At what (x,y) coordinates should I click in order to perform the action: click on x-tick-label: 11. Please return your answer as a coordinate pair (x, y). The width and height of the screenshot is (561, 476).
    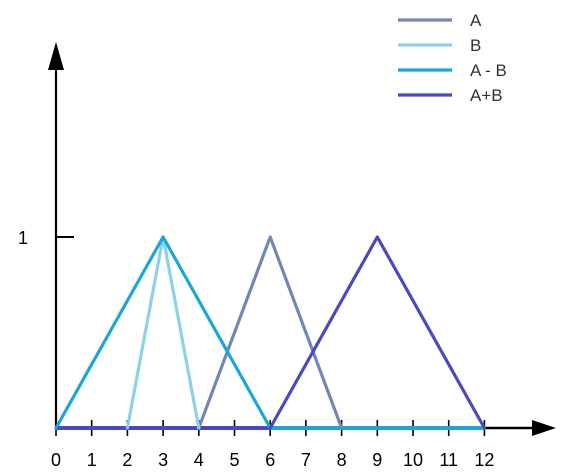
    Looking at the image, I should click on (448, 460).